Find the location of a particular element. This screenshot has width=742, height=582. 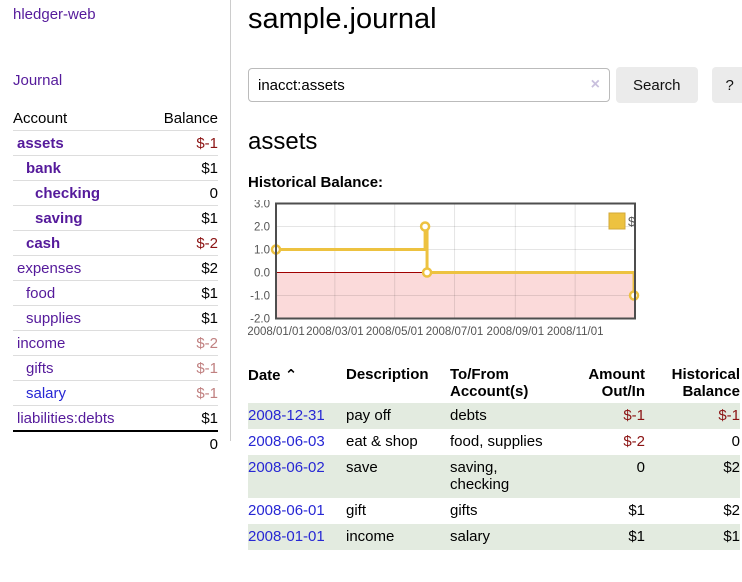

account-row: food $1 is located at coordinates (115, 293).